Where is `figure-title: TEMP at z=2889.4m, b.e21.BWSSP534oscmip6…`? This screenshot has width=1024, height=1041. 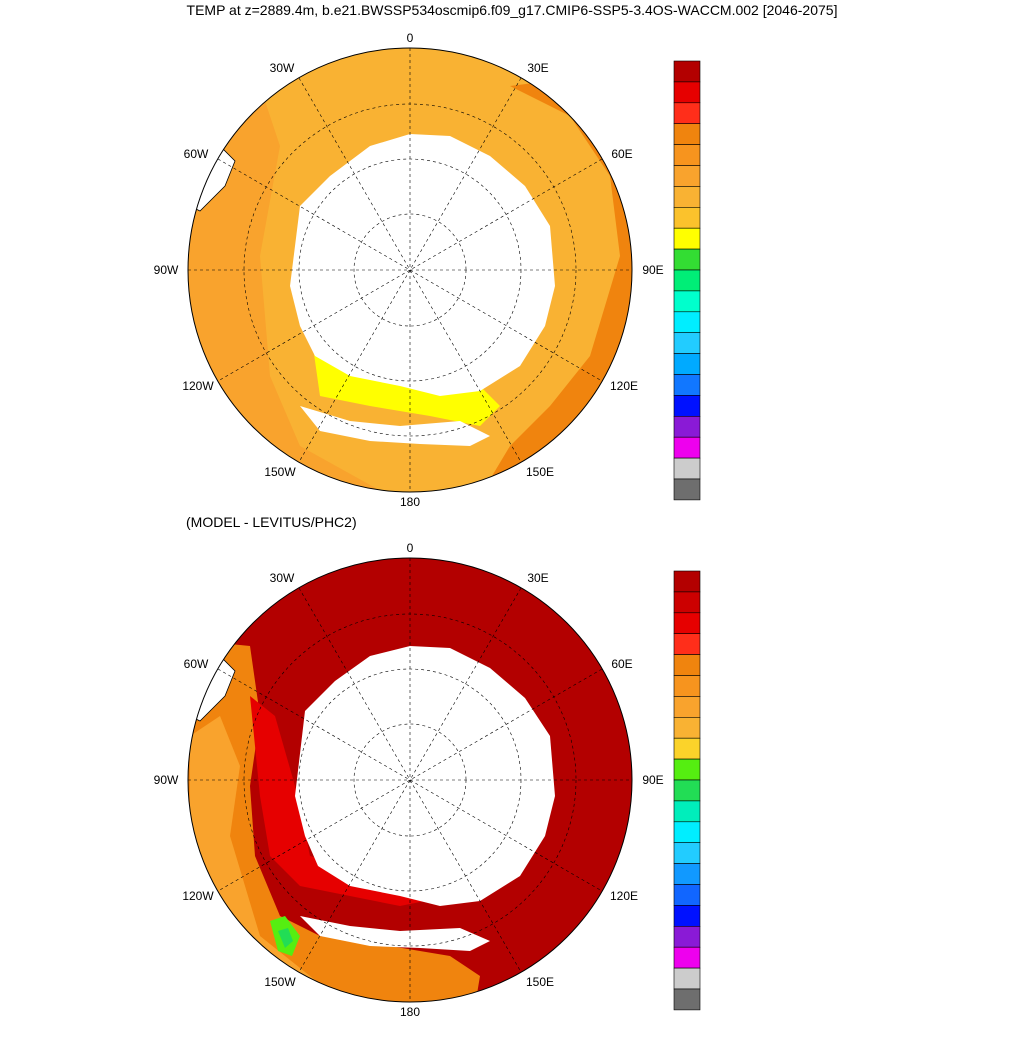 figure-title: TEMP at z=2889.4m, b.e21.BWSSP534oscmip6… is located at coordinates (512, 10).